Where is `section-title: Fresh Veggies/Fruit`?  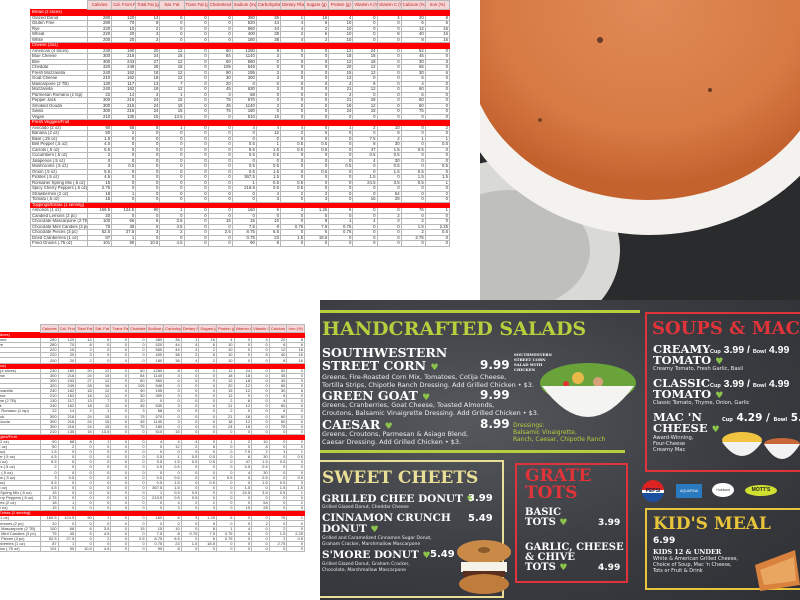
section-title: Fresh Veggies/Fruit is located at coordinates (240, 122).